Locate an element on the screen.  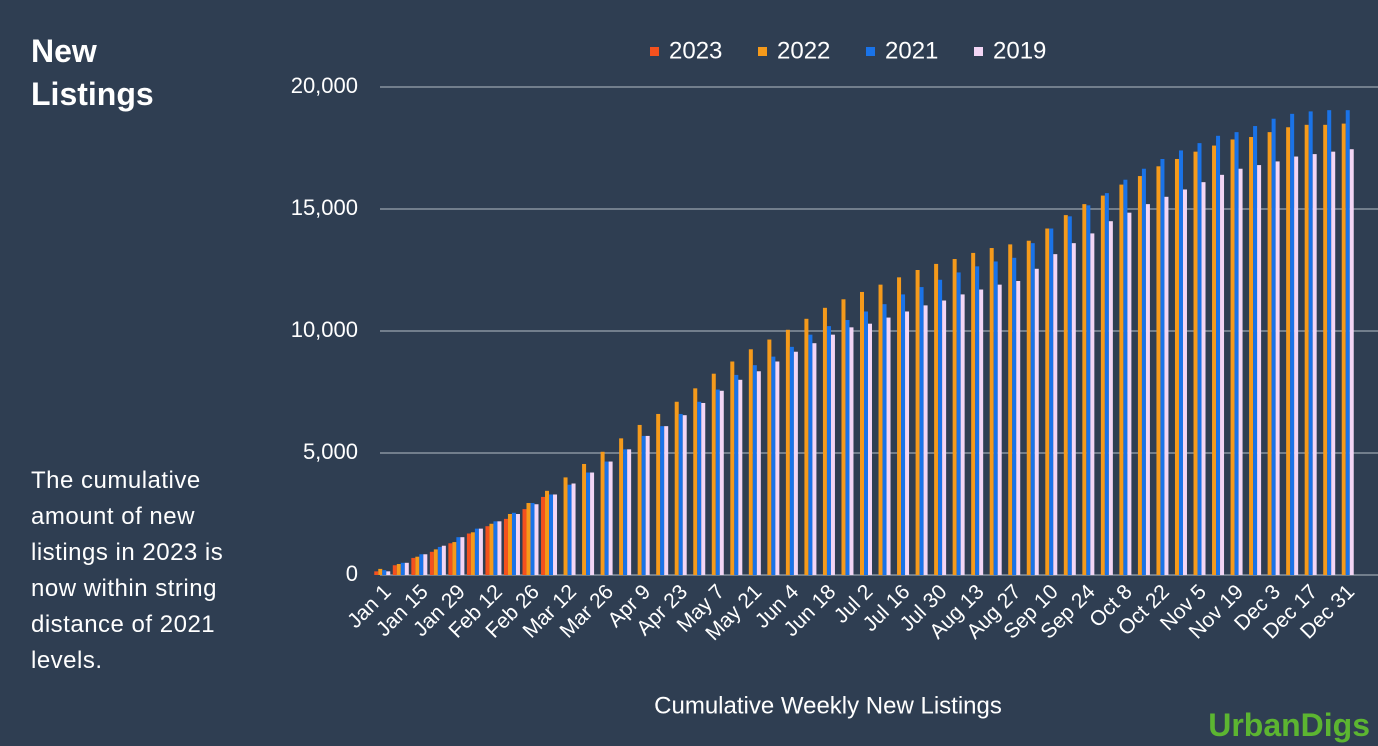
legend-label: 2023 is located at coordinates (695, 50).